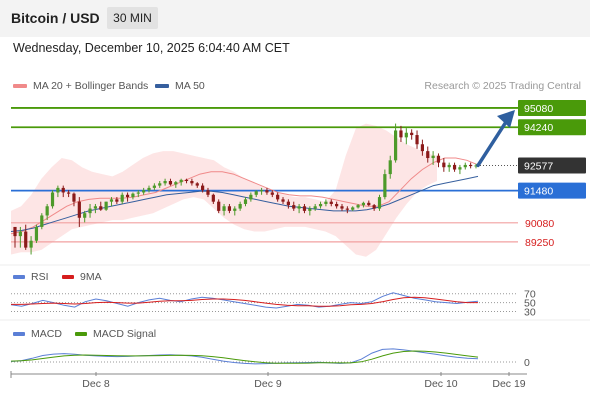 The image size is (590, 400). I want to click on rsi-tick-label: 70, so click(530, 295).